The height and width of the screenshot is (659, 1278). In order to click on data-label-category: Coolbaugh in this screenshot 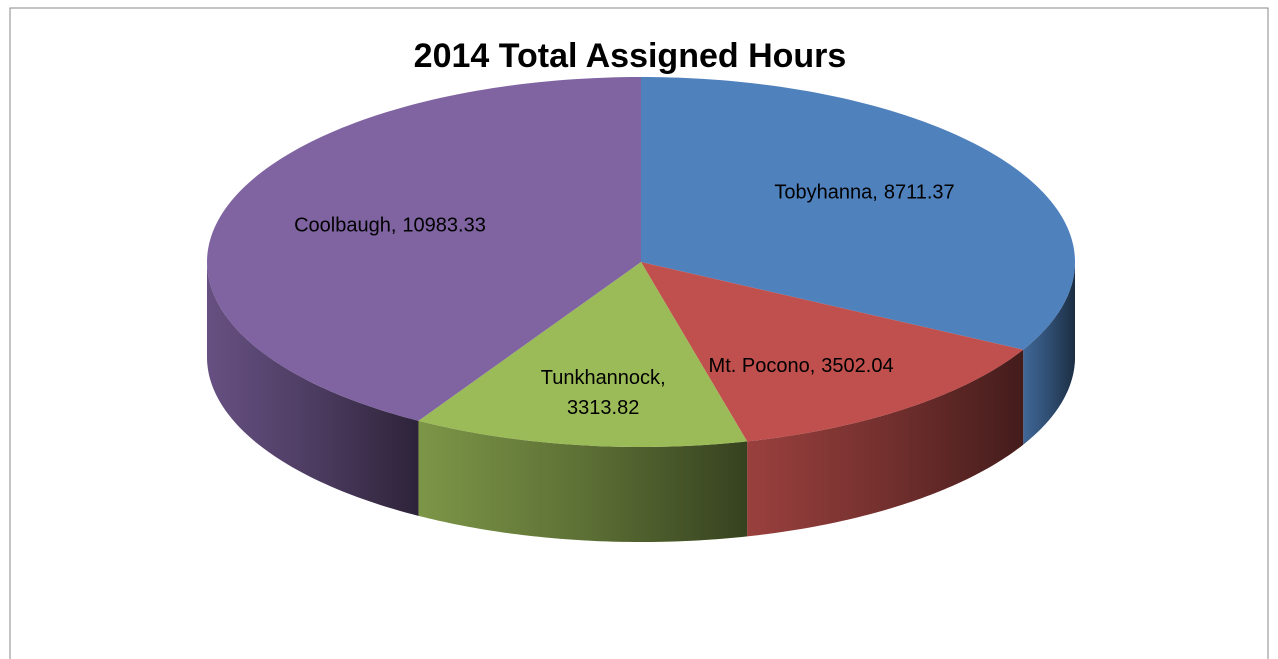, I will do `click(342, 226)`.